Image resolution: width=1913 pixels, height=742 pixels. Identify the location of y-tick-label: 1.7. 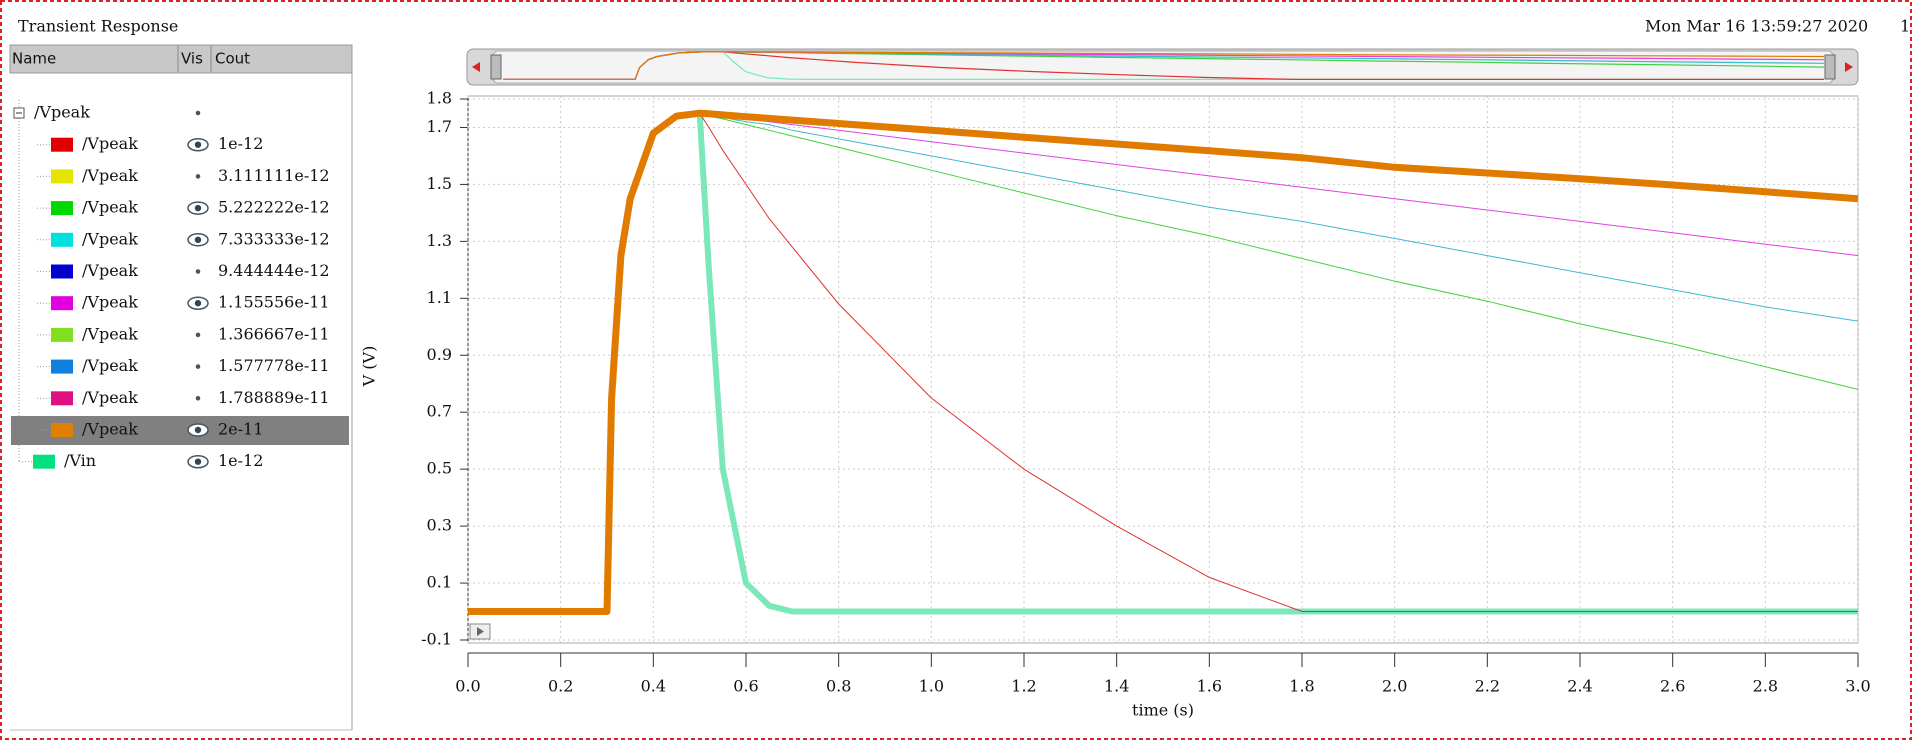
(439, 126).